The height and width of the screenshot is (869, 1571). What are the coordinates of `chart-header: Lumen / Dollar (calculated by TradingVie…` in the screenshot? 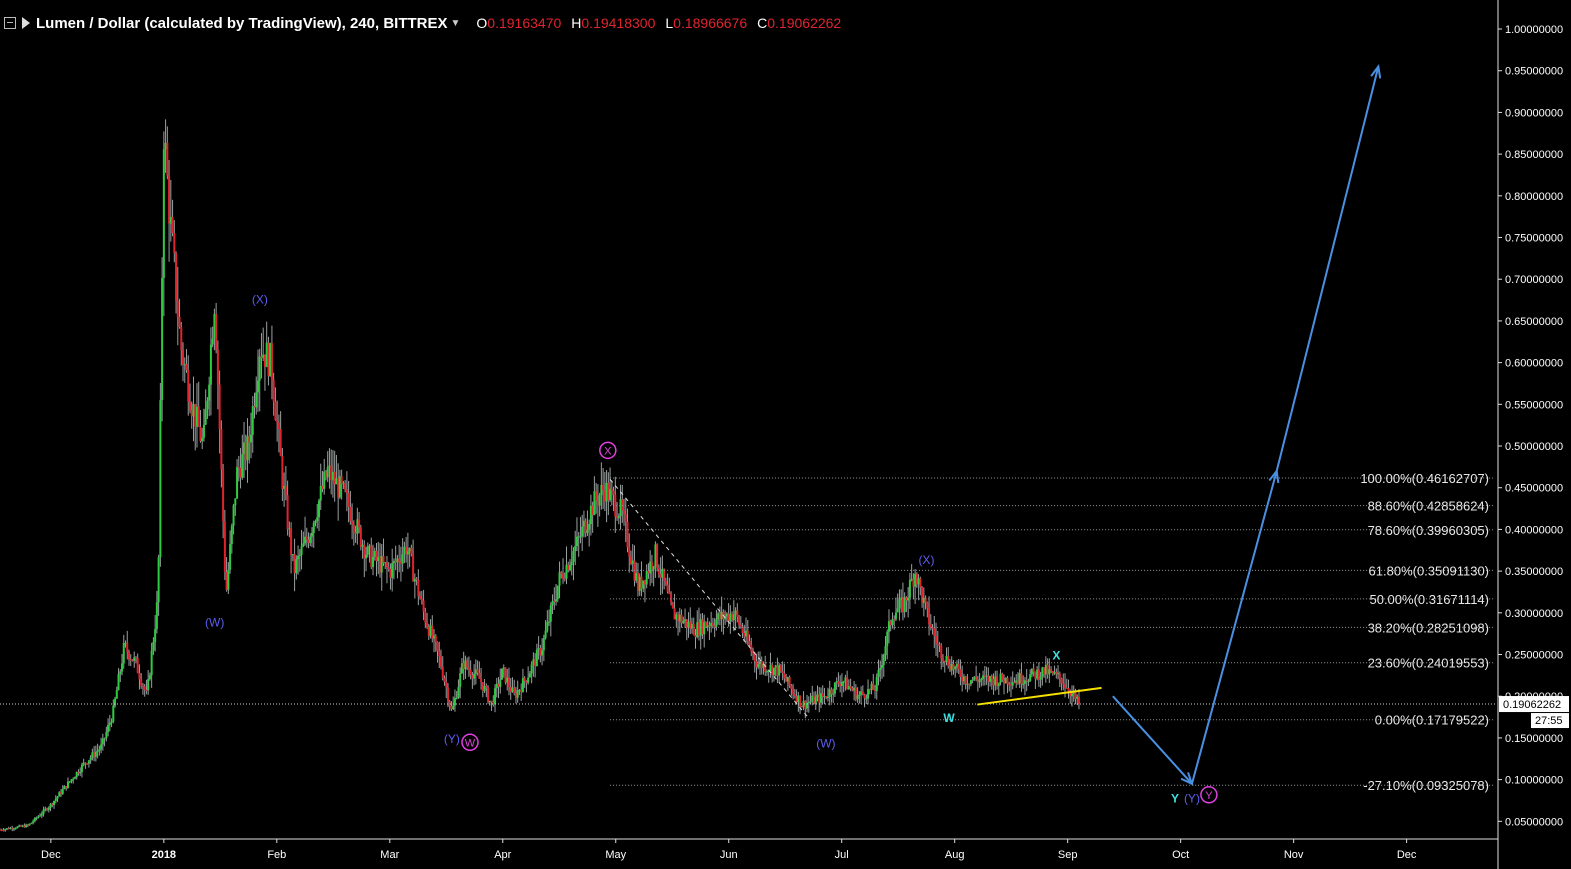 It's located at (427, 23).